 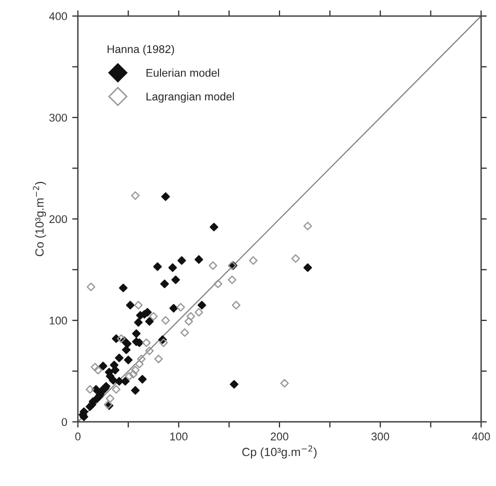 I want to click on x-tick-label: 0, so click(x=78, y=436).